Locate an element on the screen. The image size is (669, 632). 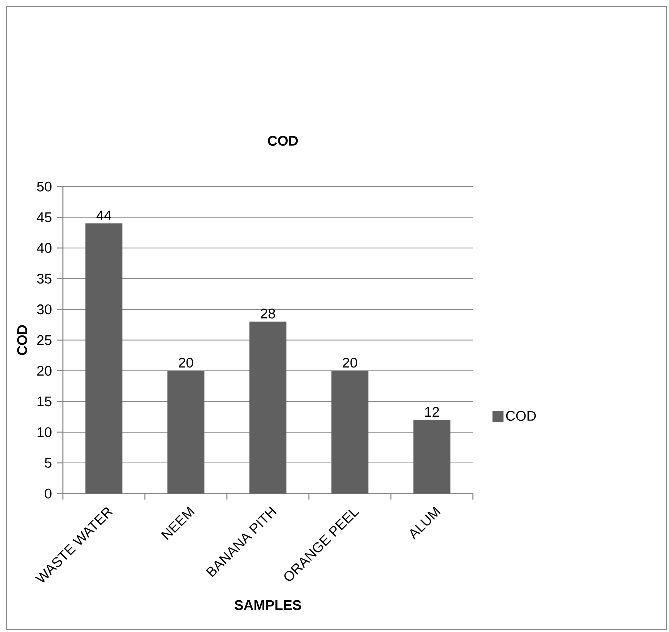
chart-title: COD is located at coordinates (283, 141).